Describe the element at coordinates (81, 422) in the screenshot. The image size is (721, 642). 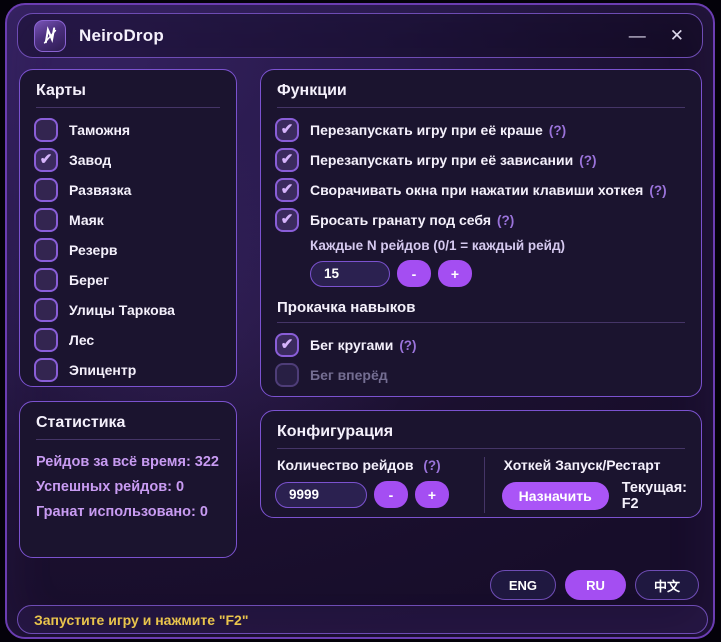
I see `stats-panel-title: Статистика` at that location.